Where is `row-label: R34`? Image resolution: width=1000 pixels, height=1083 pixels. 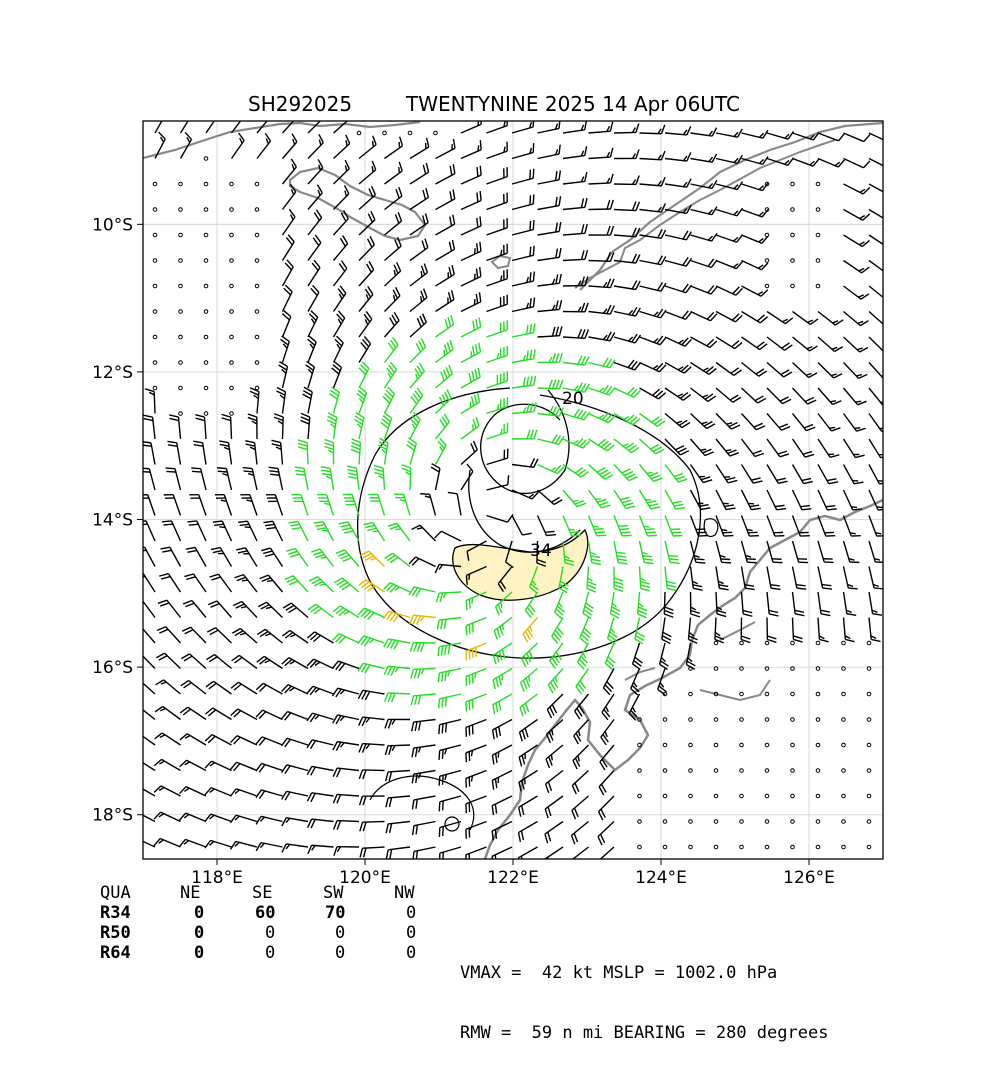
row-label: R34 is located at coordinates (115, 913).